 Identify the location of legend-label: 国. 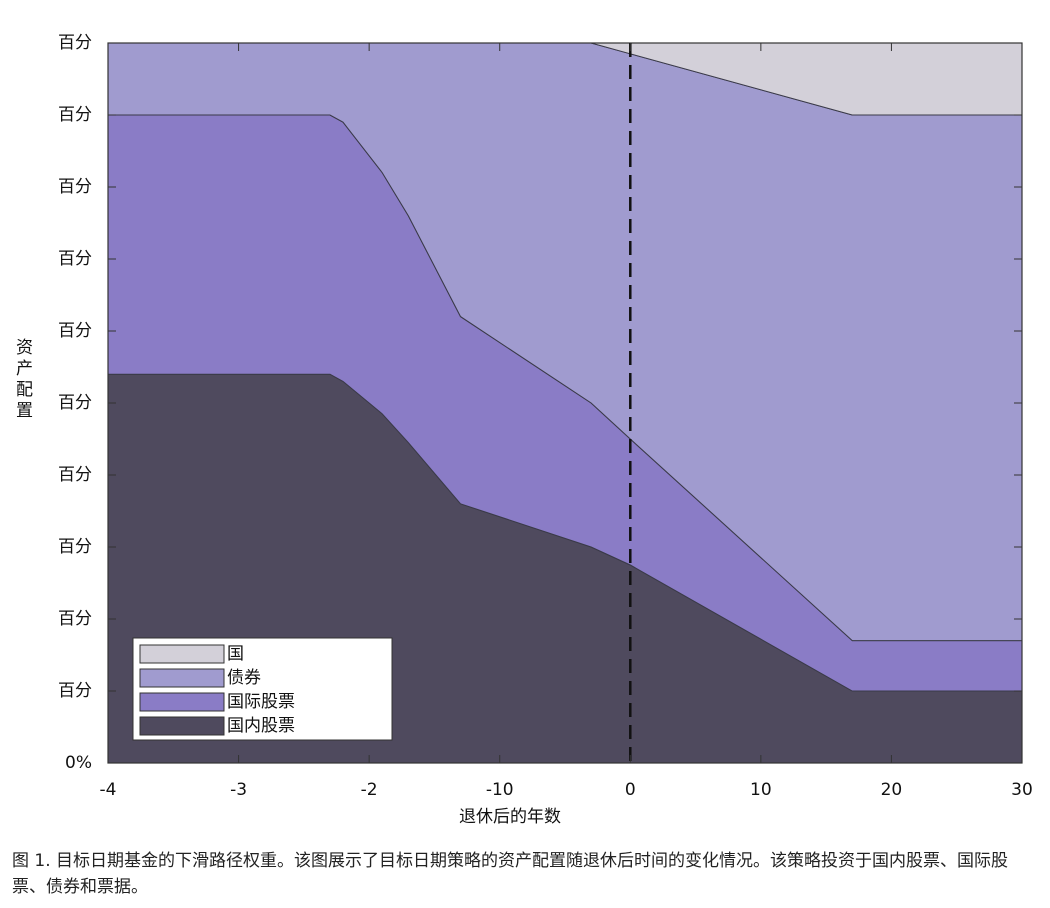
(235, 654).